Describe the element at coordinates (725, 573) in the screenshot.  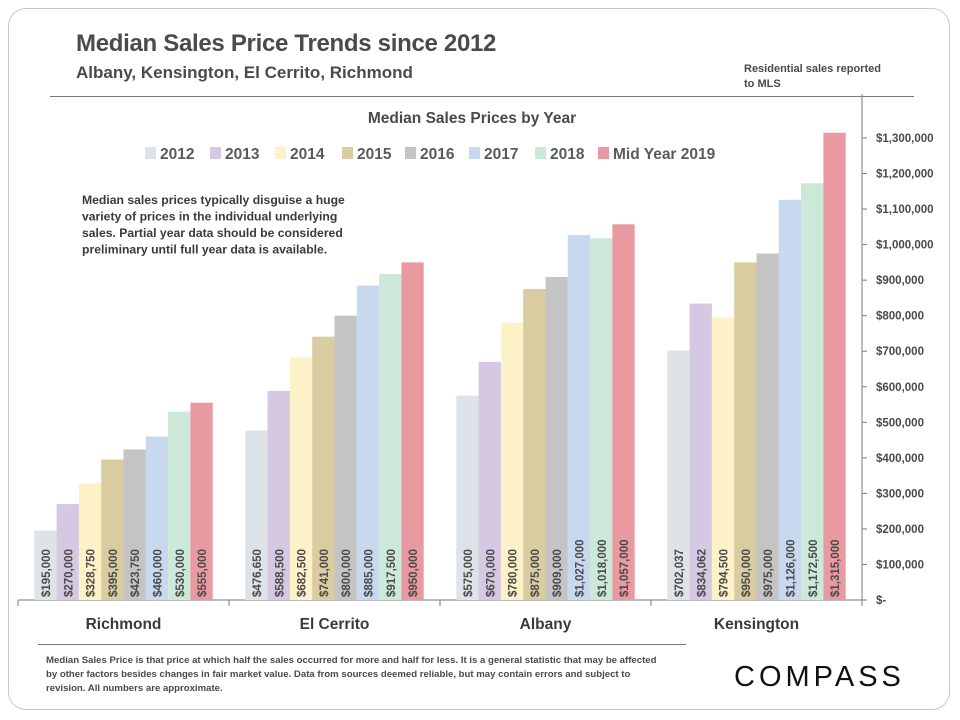
I see `bar-value-label: $794,500` at that location.